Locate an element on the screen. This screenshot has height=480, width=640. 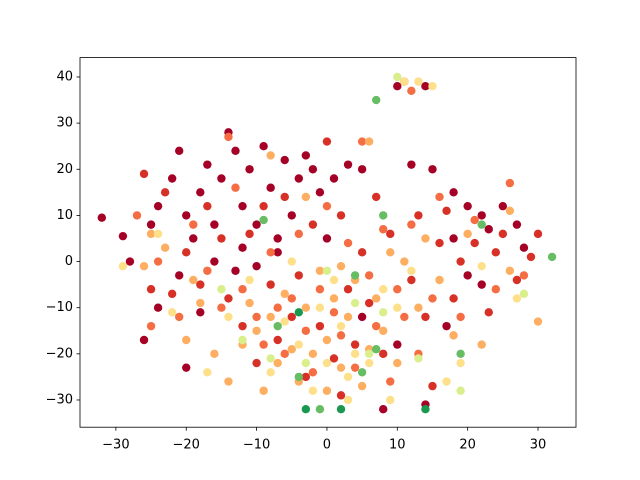
x-tick-label: −20 is located at coordinates (186, 445).